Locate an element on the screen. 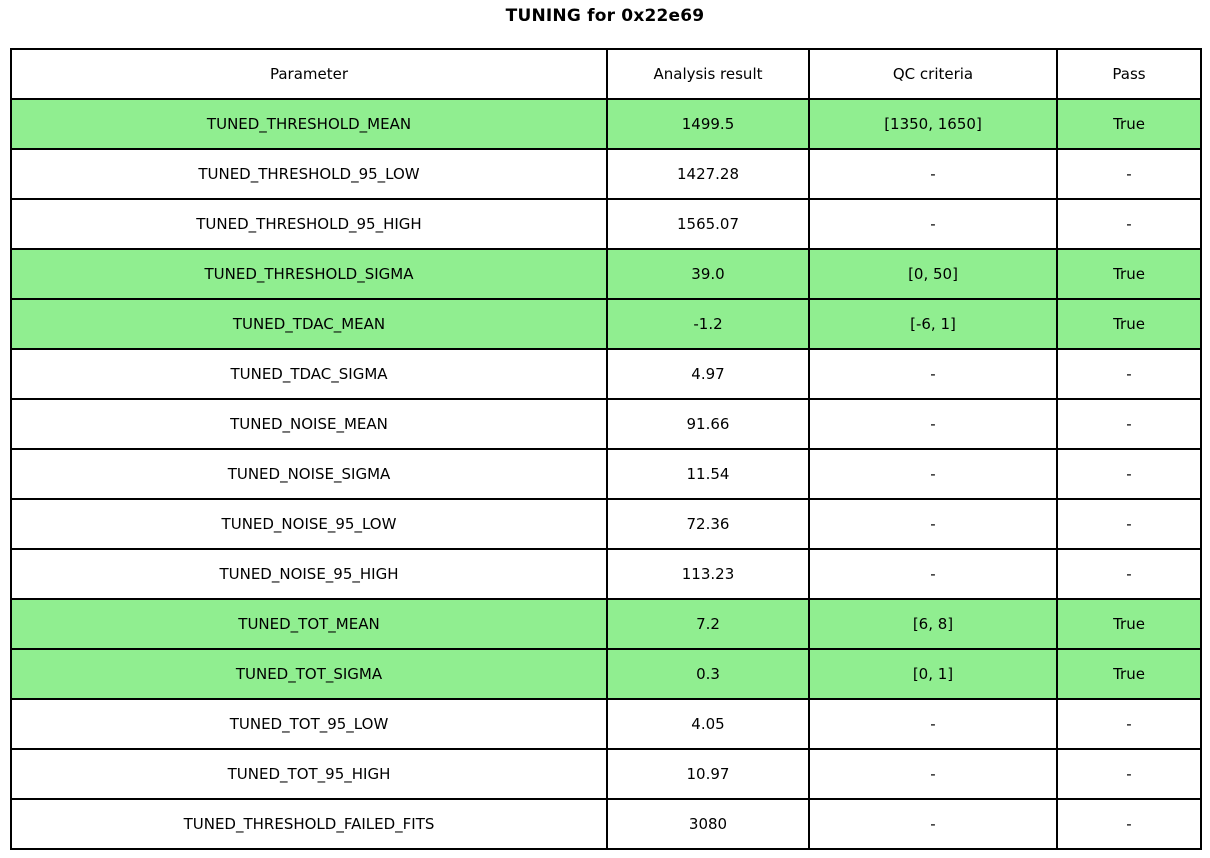  column-header-pass: Pass is located at coordinates (1129, 74).